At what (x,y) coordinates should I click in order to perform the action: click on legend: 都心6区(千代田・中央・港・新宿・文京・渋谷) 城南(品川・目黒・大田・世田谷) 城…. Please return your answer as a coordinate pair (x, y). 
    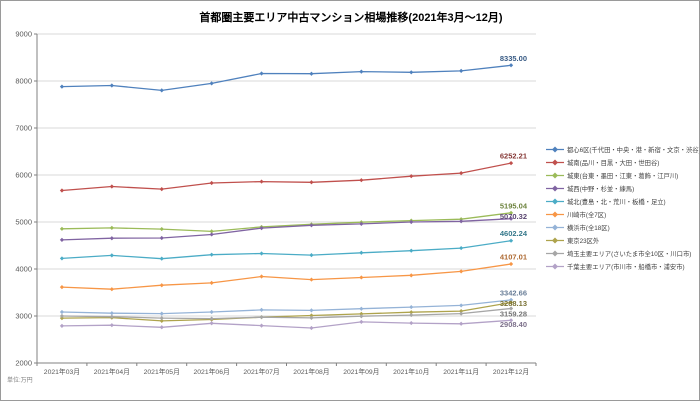
    Looking at the image, I should click on (623, 208).